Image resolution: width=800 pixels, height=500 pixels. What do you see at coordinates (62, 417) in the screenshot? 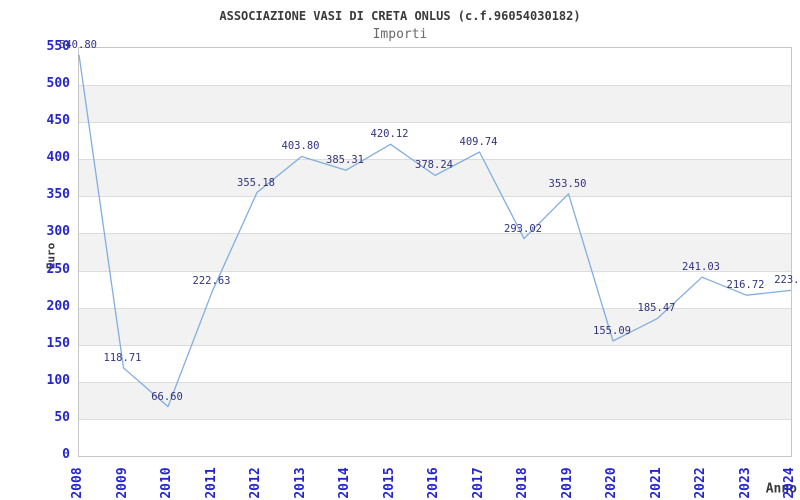
I see `y-tick-label: 50` at bounding box center [62, 417].